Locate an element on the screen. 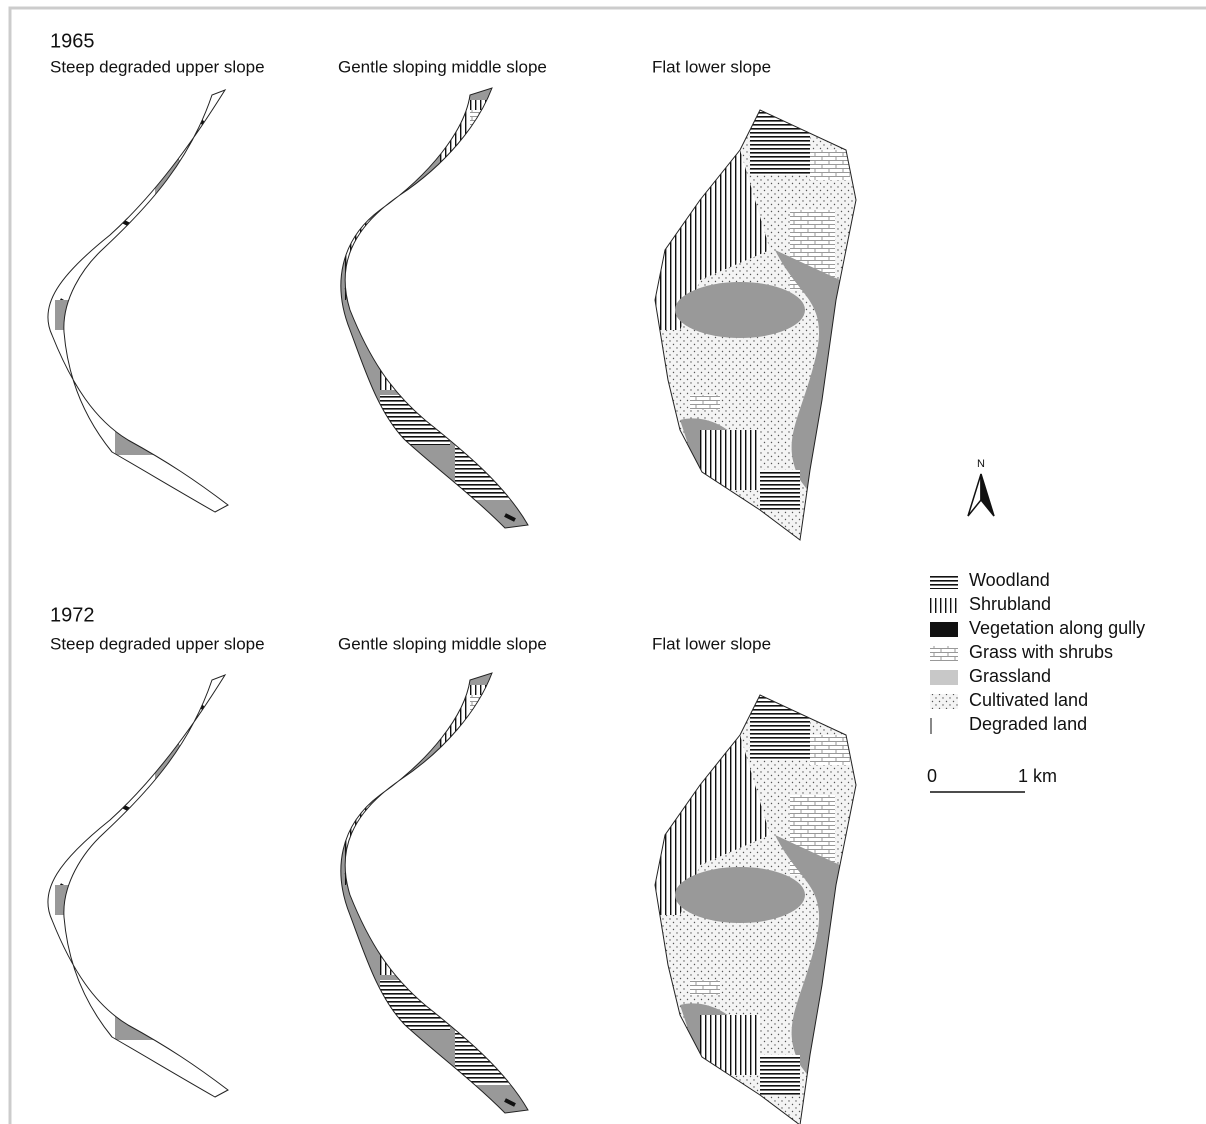 This screenshot has height=1124, width=1206. year: 1972 is located at coordinates (72, 615).